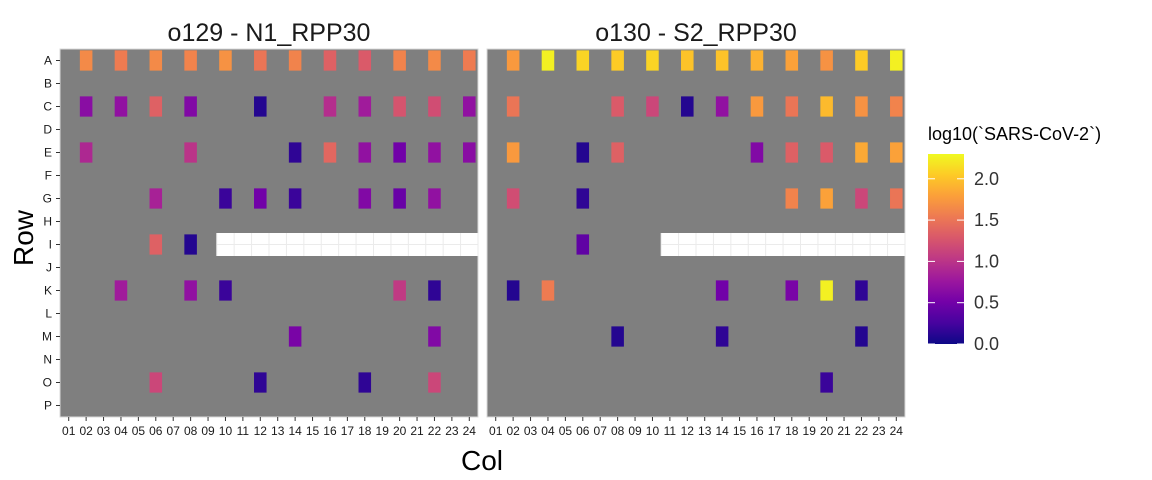 The image size is (1152, 480). Describe the element at coordinates (986, 344) in the screenshot. I see `legend-tick-label: 0.0` at that location.